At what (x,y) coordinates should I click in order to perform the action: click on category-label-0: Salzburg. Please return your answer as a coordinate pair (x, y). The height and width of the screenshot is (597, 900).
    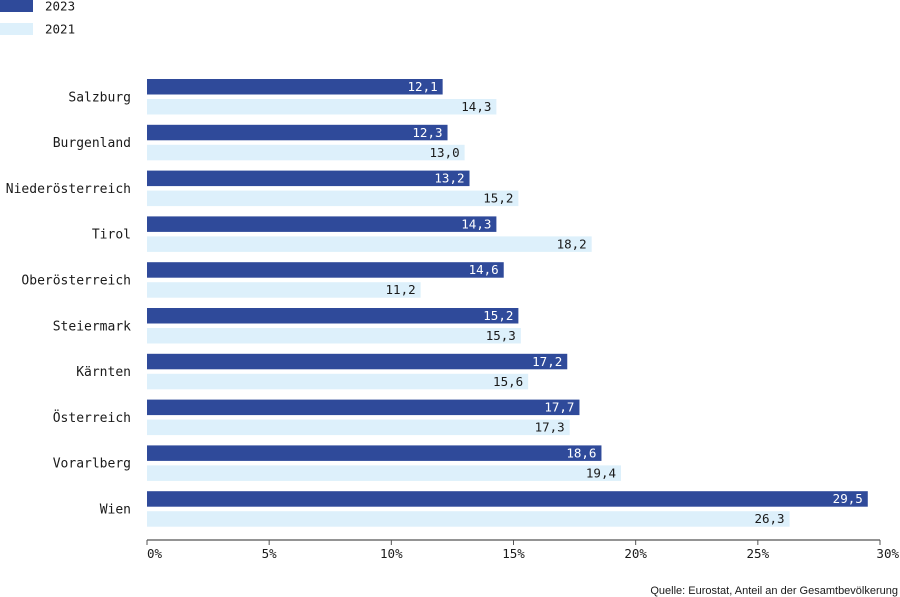
    Looking at the image, I should click on (99, 97).